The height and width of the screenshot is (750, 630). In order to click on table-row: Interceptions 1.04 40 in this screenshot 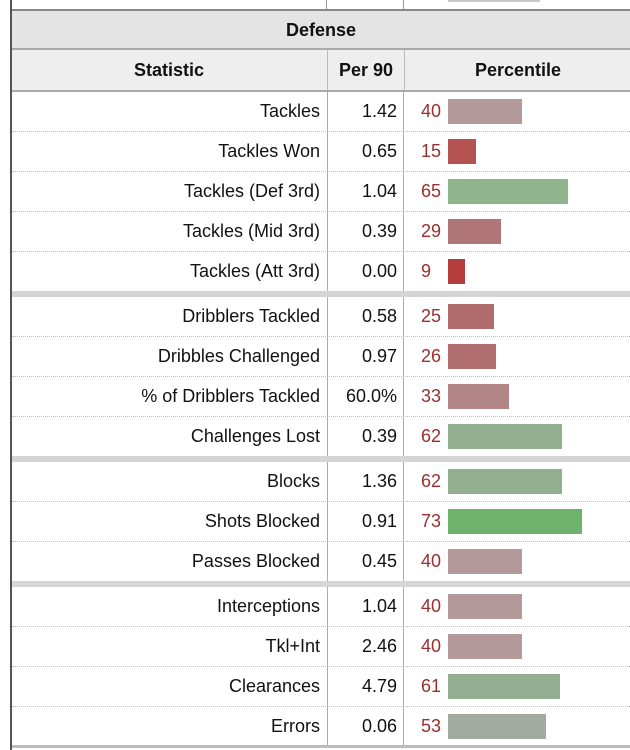, I will do `click(321, 607)`.